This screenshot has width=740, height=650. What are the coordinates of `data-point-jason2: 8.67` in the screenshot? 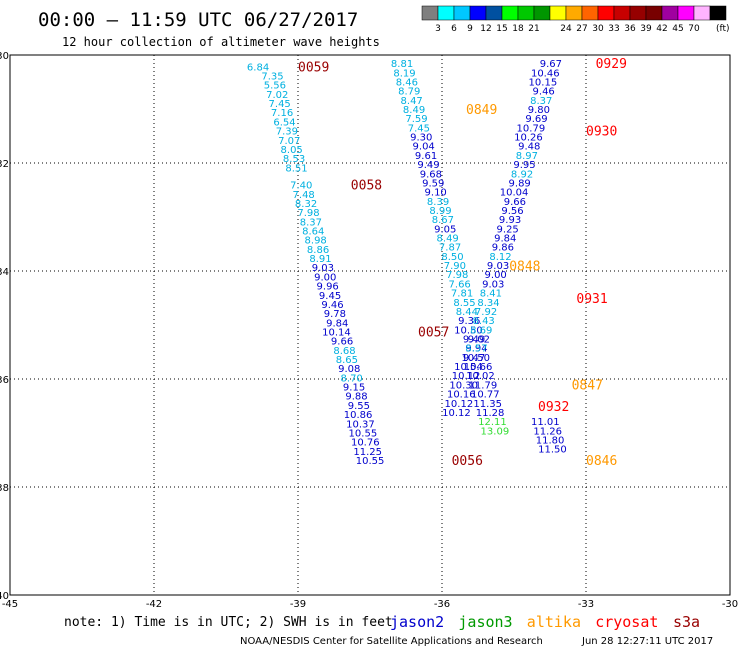 It's located at (443, 220).